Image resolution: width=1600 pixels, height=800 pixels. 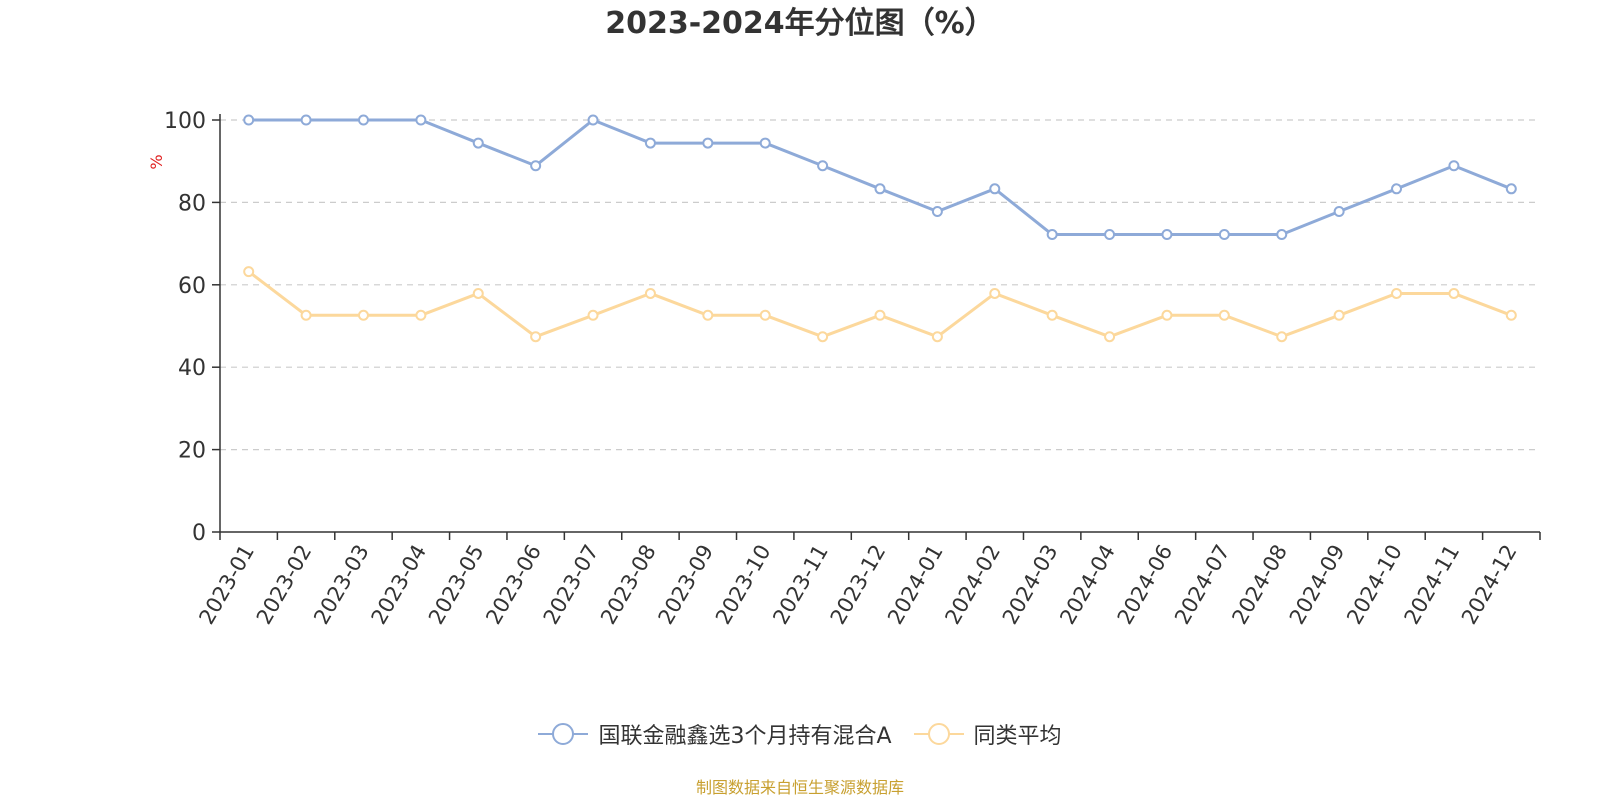 I want to click on y-tick-label-100: 100, so click(x=185, y=121).